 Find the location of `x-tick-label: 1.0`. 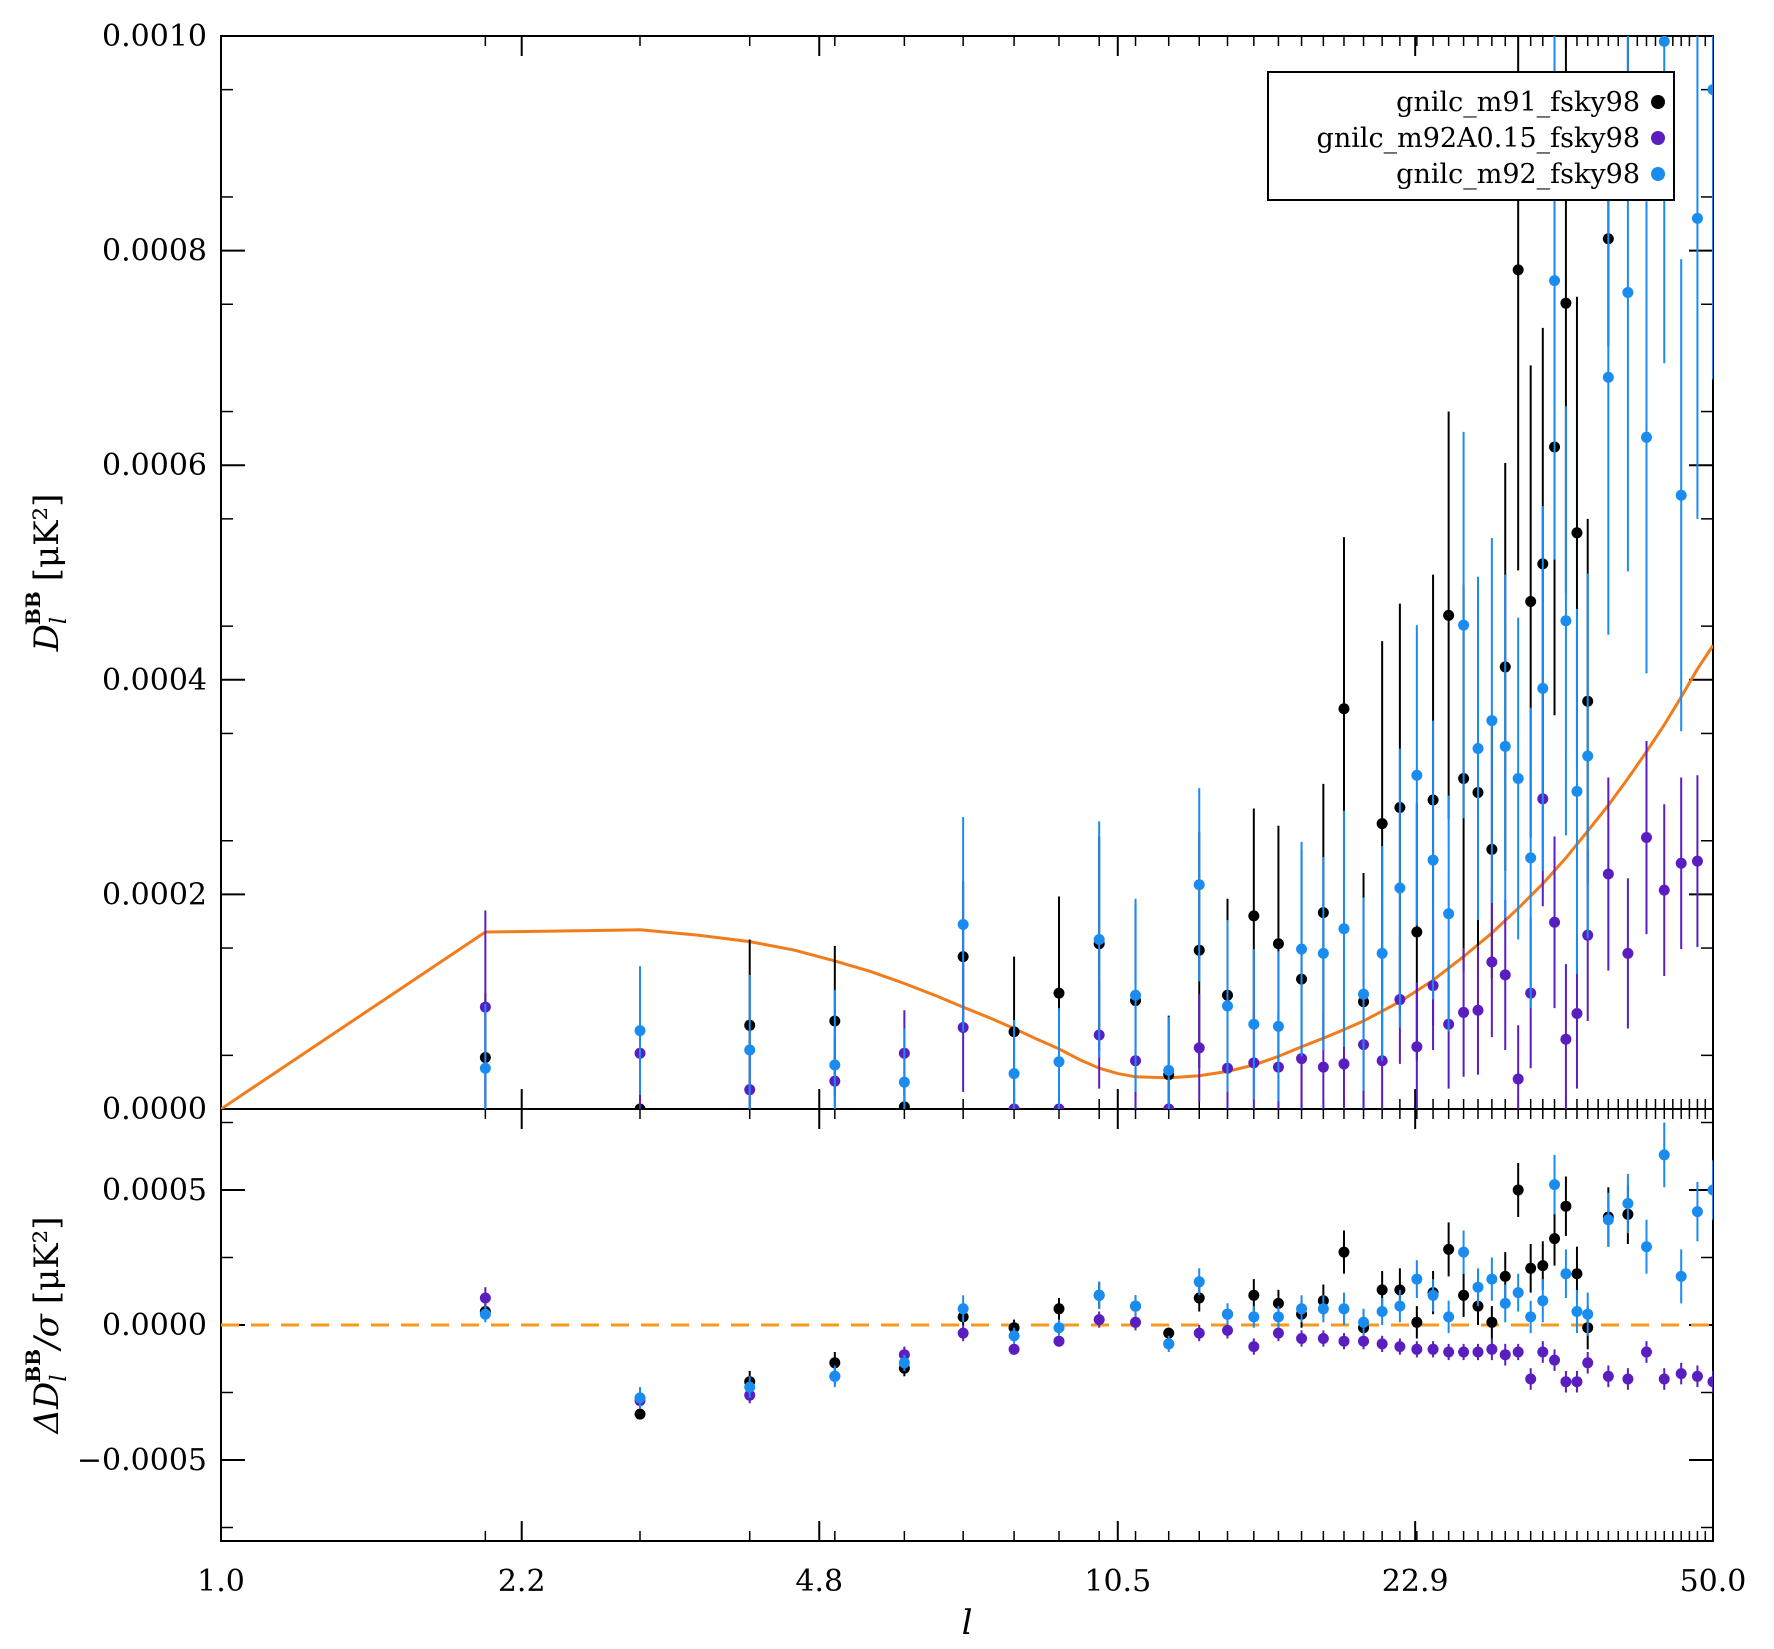

x-tick-label: 1.0 is located at coordinates (221, 1581).